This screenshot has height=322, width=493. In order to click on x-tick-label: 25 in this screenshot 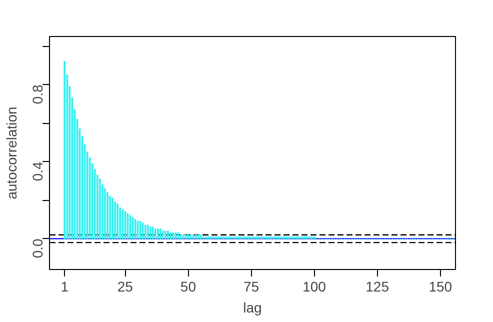, I will do `click(125, 286)`.